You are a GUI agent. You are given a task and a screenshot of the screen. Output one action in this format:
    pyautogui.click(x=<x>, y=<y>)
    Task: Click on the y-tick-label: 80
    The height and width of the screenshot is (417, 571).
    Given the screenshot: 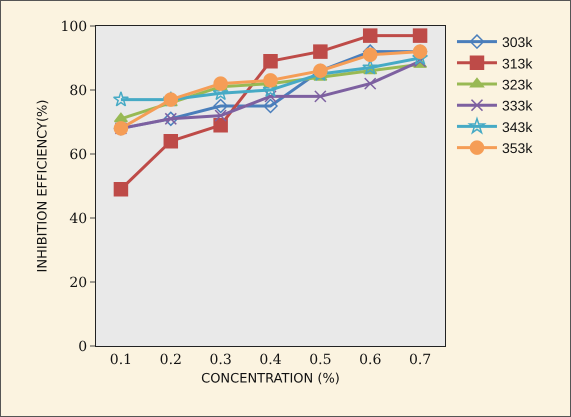 What is the action you would take?
    pyautogui.click(x=78, y=90)
    